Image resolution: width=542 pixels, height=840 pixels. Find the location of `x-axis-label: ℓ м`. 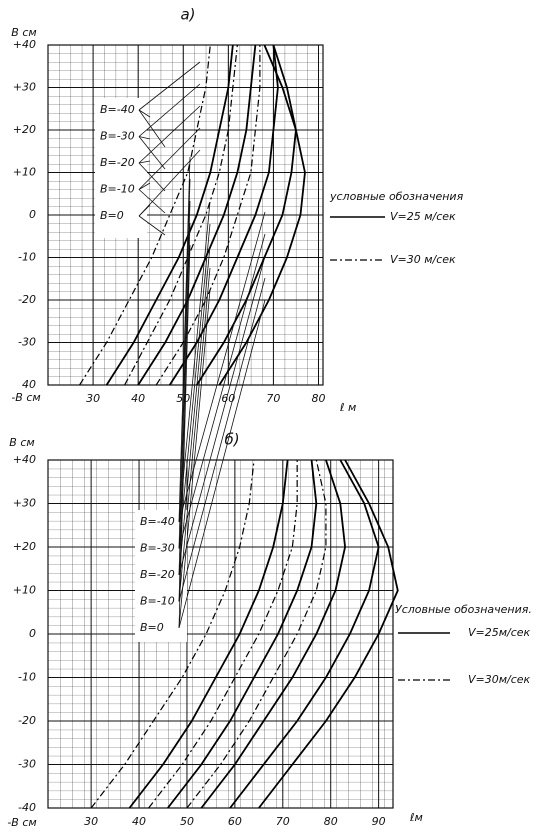

x-axis-label: ℓ м is located at coordinates (347, 407).